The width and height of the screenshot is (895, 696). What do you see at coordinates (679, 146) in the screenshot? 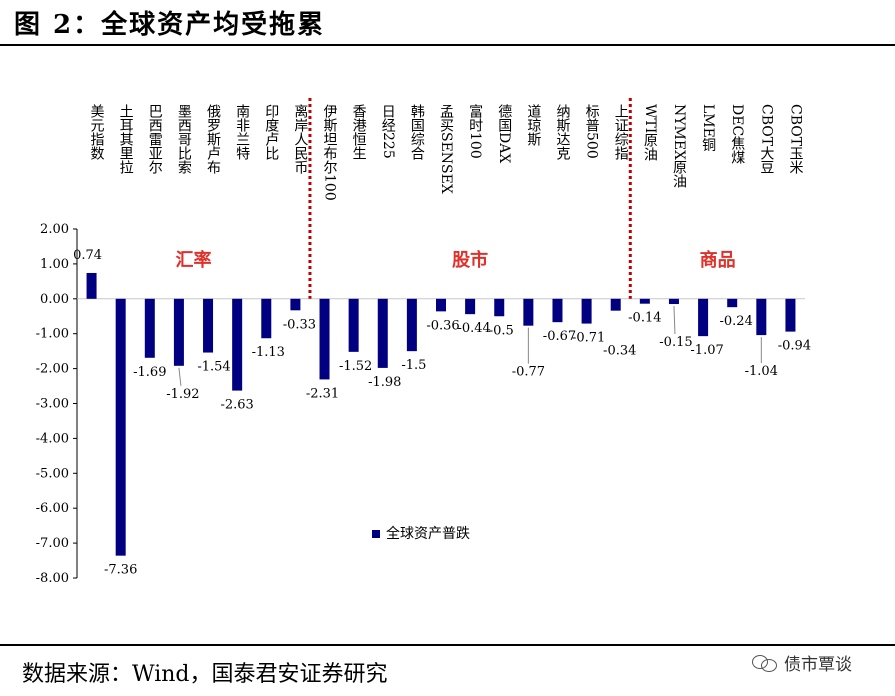
I see `category-label: NYMEX原油` at bounding box center [679, 146].